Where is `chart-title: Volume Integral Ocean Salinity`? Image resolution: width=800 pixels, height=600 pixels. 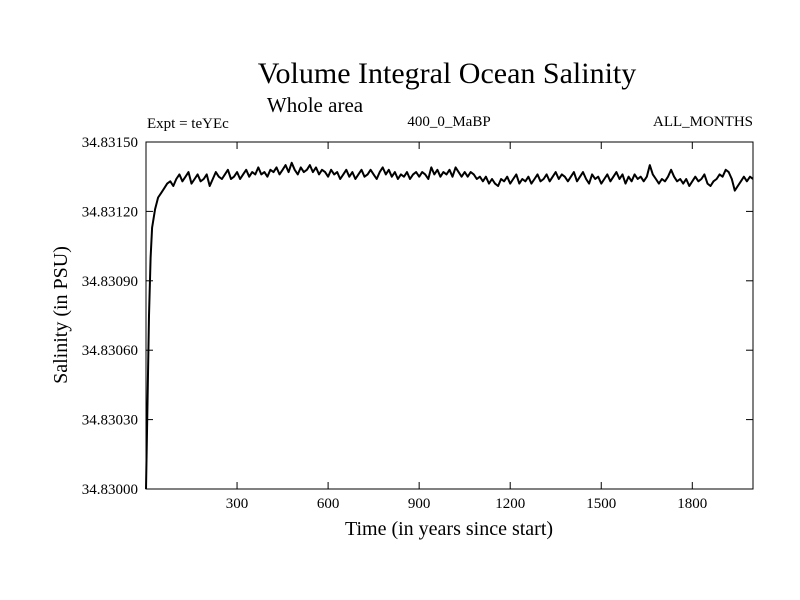 chart-title: Volume Integral Ocean Salinity is located at coordinates (447, 73).